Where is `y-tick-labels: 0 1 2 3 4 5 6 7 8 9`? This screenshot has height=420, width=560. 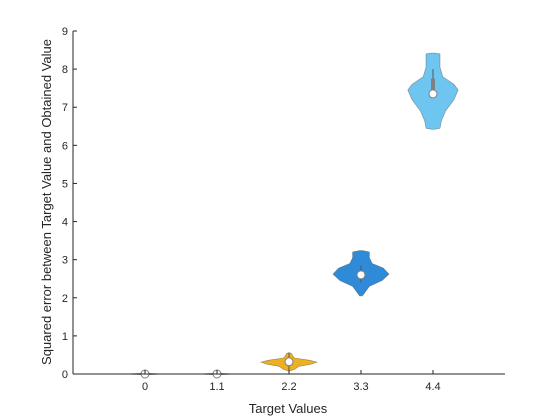
y-tick-labels: 0 1 2 3 4 5 6 7 8 9 is located at coordinates (65, 203).